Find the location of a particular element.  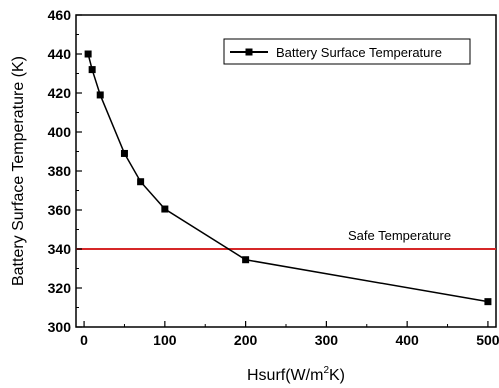

x-tick-label: 0 is located at coordinates (84, 340).